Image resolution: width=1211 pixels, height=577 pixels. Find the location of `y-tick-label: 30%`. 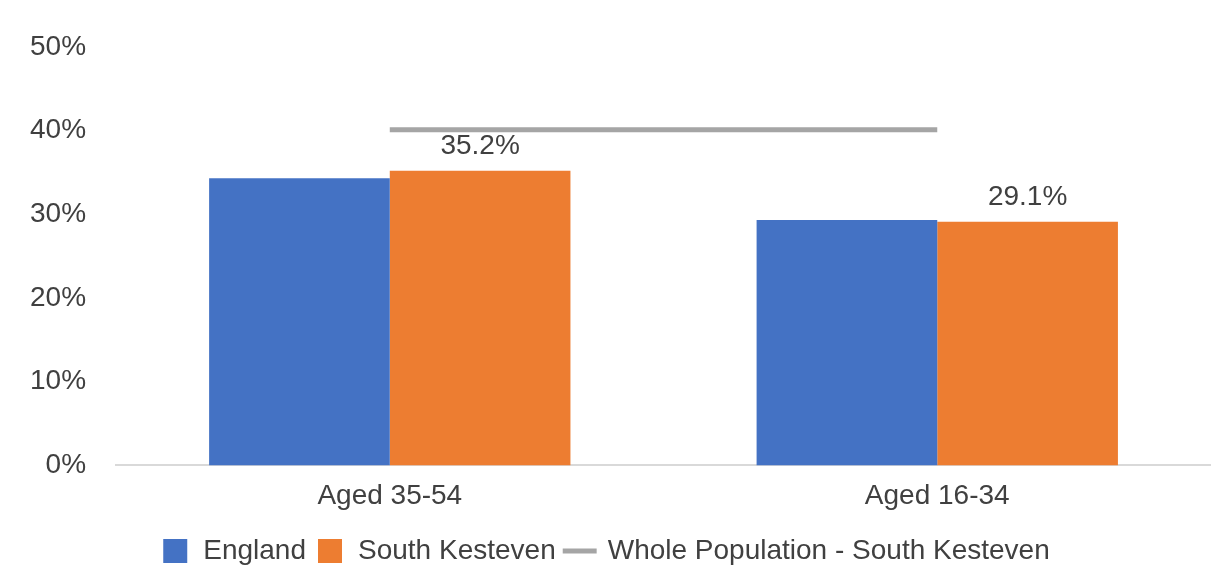

y-tick-label: 30% is located at coordinates (58, 212).